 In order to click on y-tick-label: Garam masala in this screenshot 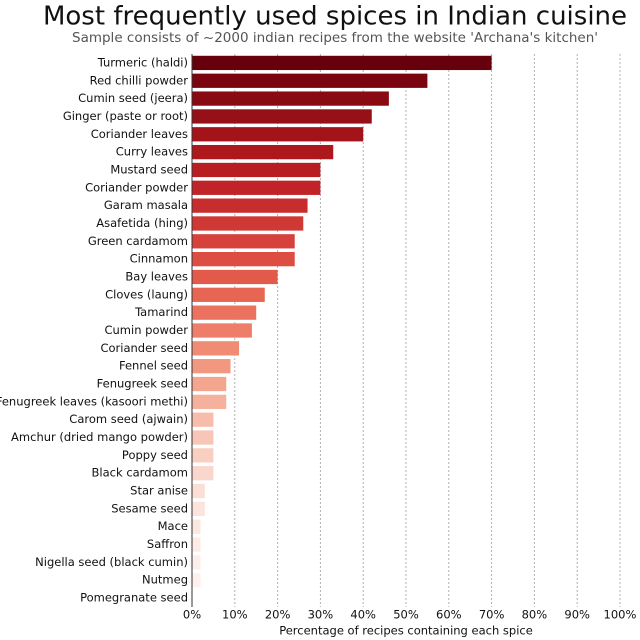, I will do `click(146, 205)`.